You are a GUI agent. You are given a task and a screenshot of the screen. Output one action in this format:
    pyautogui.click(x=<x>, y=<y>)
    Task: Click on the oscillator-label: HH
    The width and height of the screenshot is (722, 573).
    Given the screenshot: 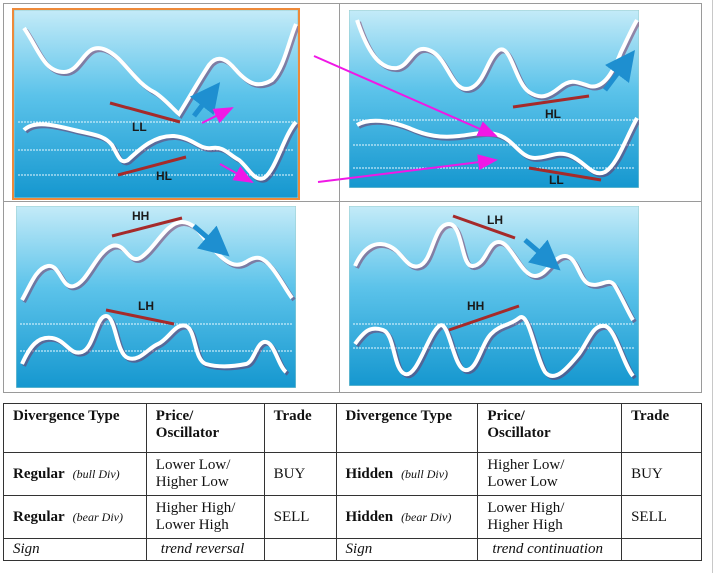 What is the action you would take?
    pyautogui.click(x=475, y=306)
    